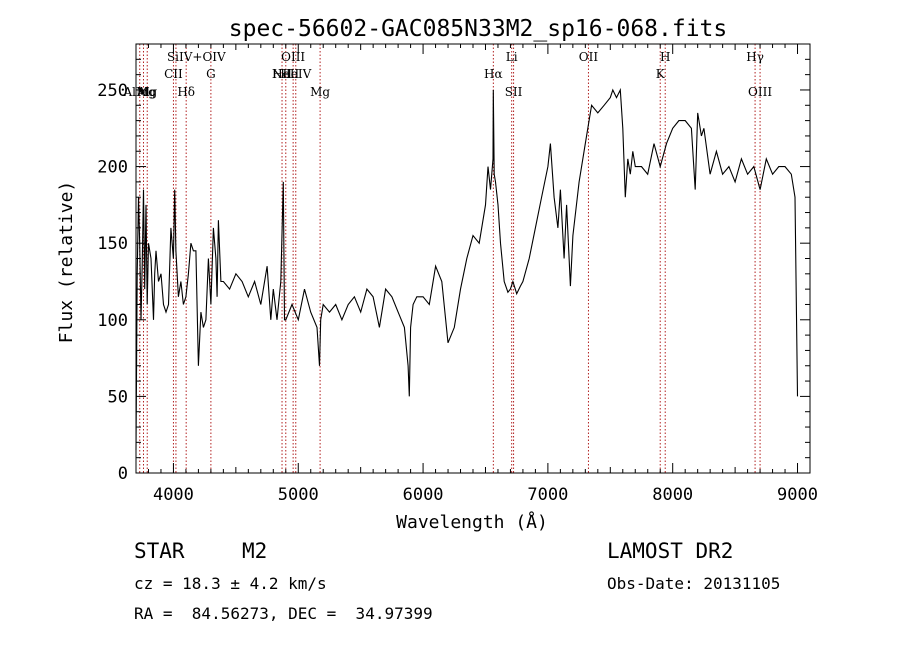  I want to click on survey-name: LAMOST DR2, so click(670, 551).